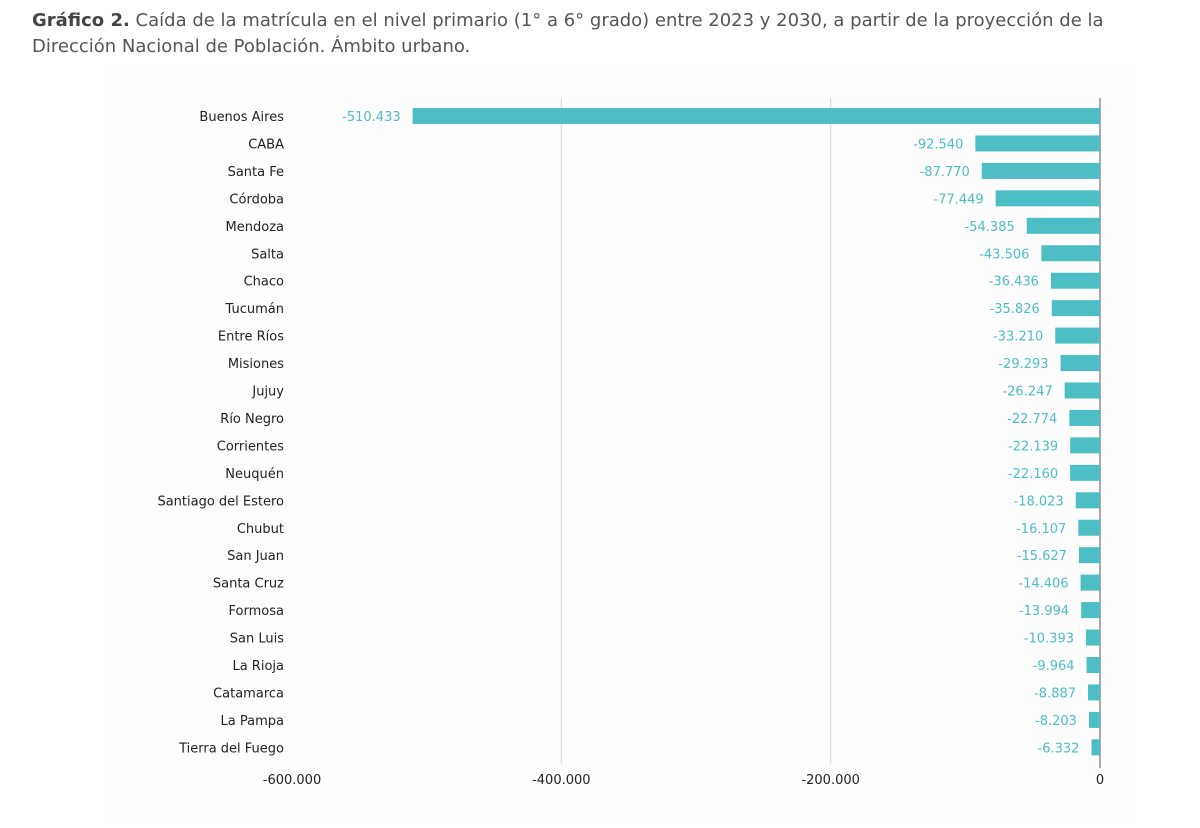 The height and width of the screenshot is (828, 1200). I want to click on category-label: Tucumán, so click(254, 309).